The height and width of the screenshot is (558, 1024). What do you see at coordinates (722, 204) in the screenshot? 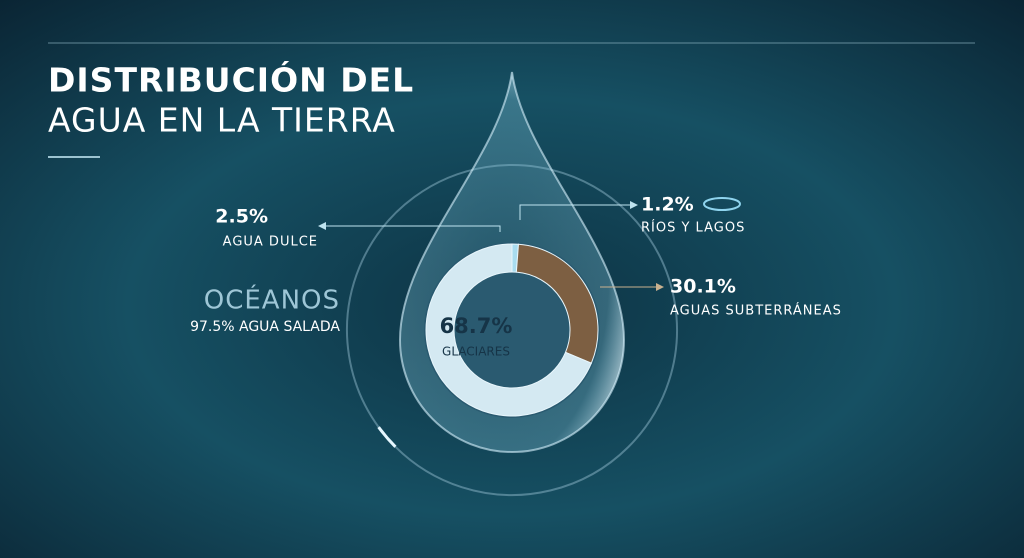
I see `lake-icon` at bounding box center [722, 204].